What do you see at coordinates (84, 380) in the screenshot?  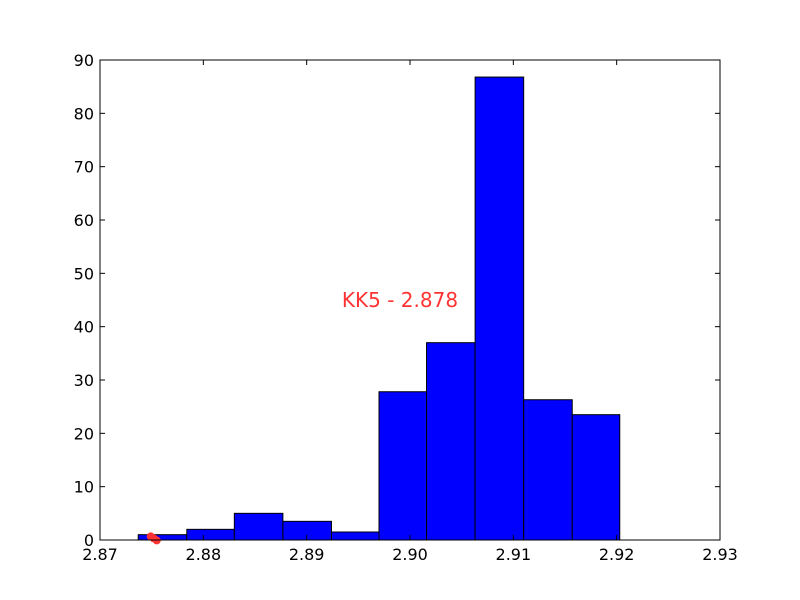 I see `y-tick-label: 30` at bounding box center [84, 380].